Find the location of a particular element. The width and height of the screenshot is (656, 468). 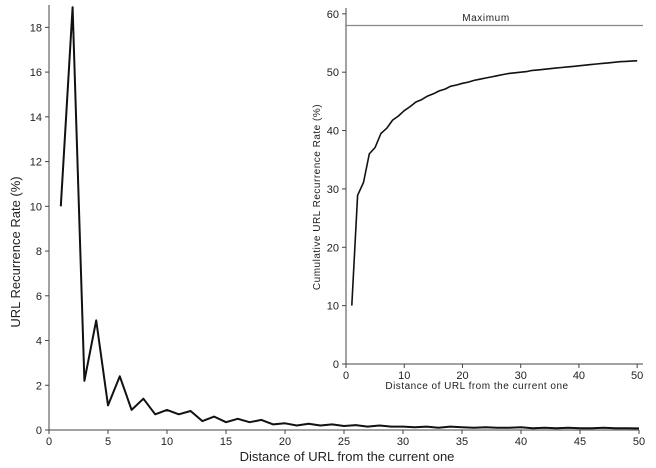

inset-y-tick-label: 50 is located at coordinates (333, 73).